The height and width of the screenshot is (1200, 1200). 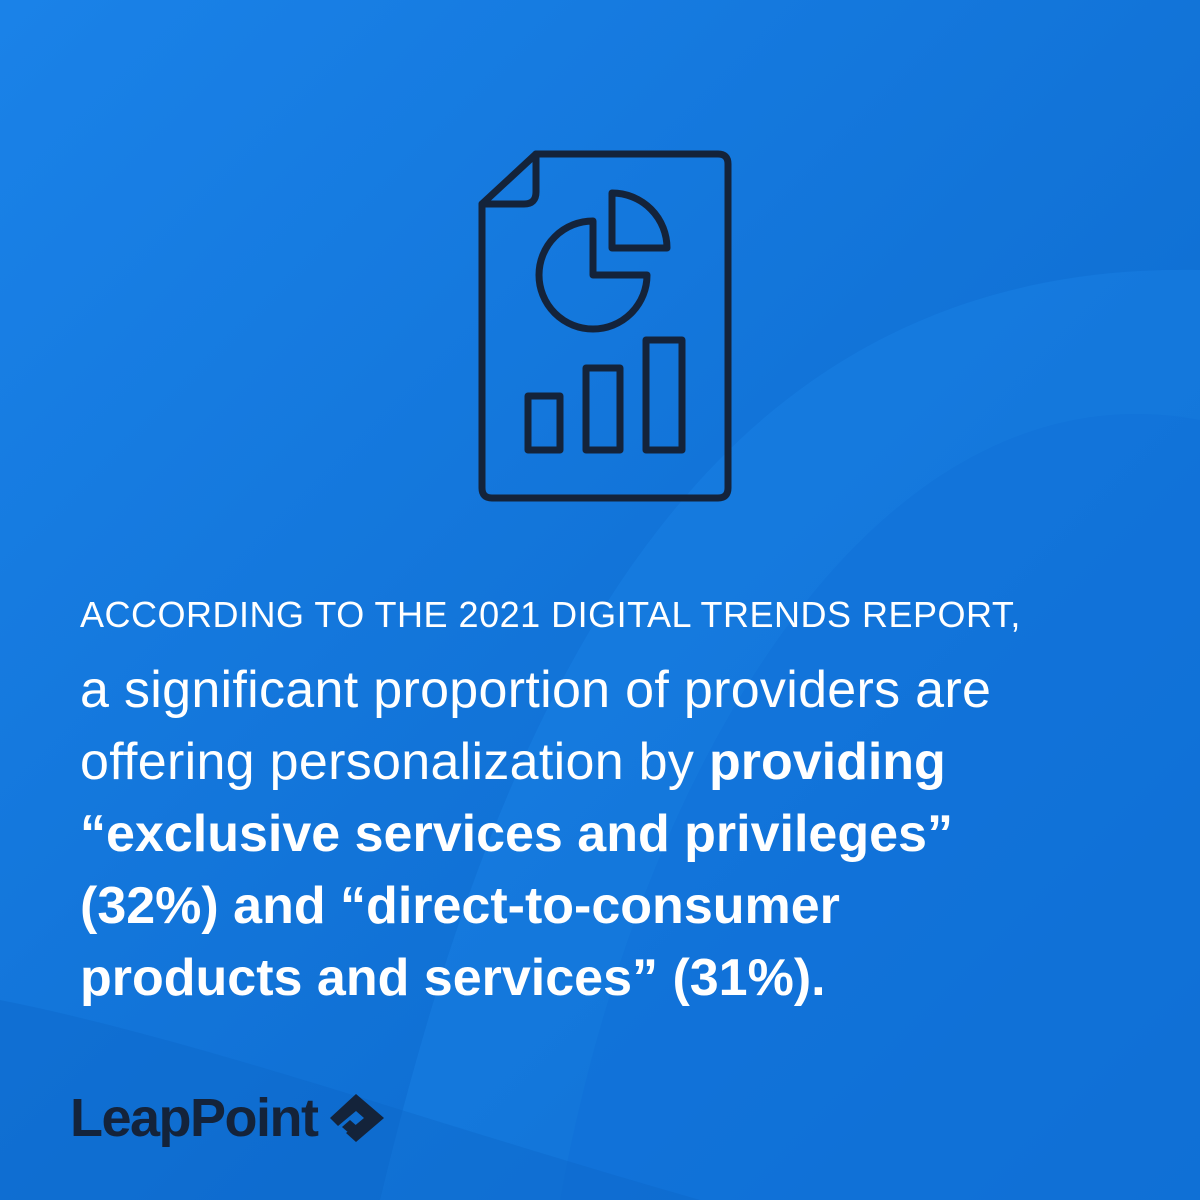 I want to click on document-fold, so click(x=509, y=179).